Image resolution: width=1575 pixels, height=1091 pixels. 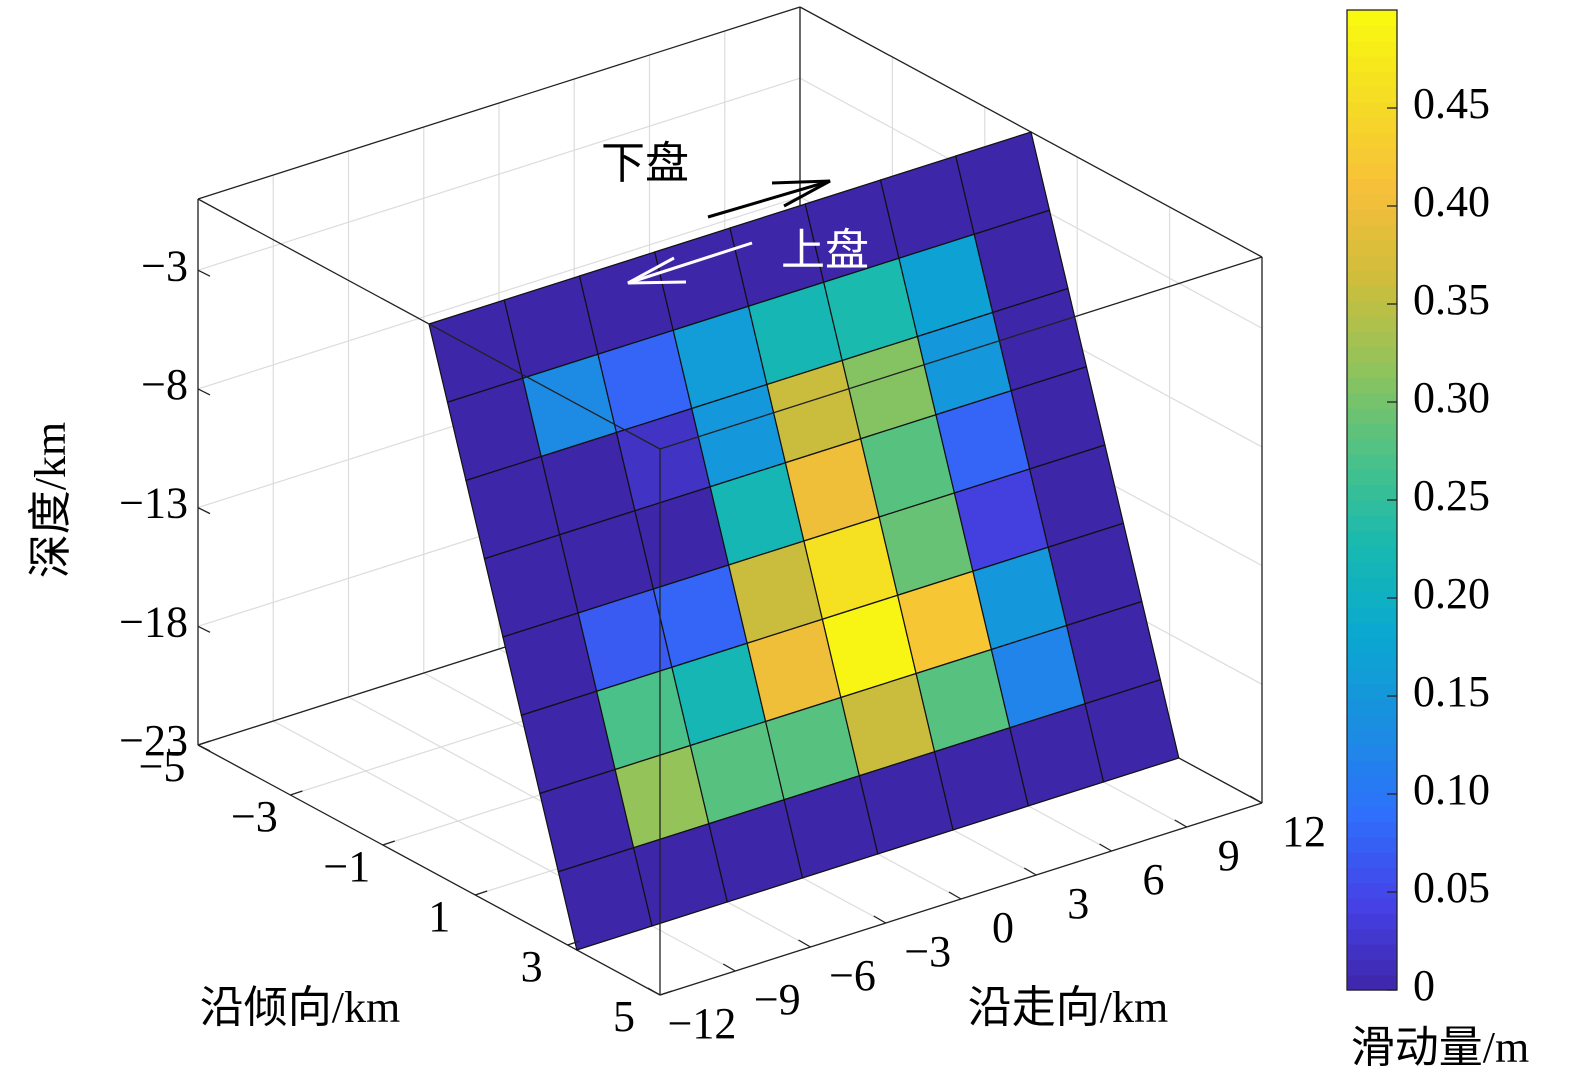 I want to click on annotation: 上盘, so click(x=825, y=250).